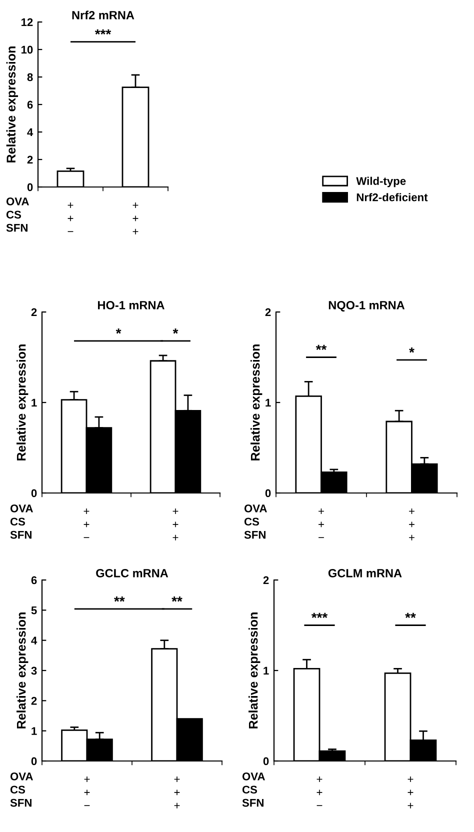  I want to click on chart-title: GCLM mRNA, so click(365, 573).